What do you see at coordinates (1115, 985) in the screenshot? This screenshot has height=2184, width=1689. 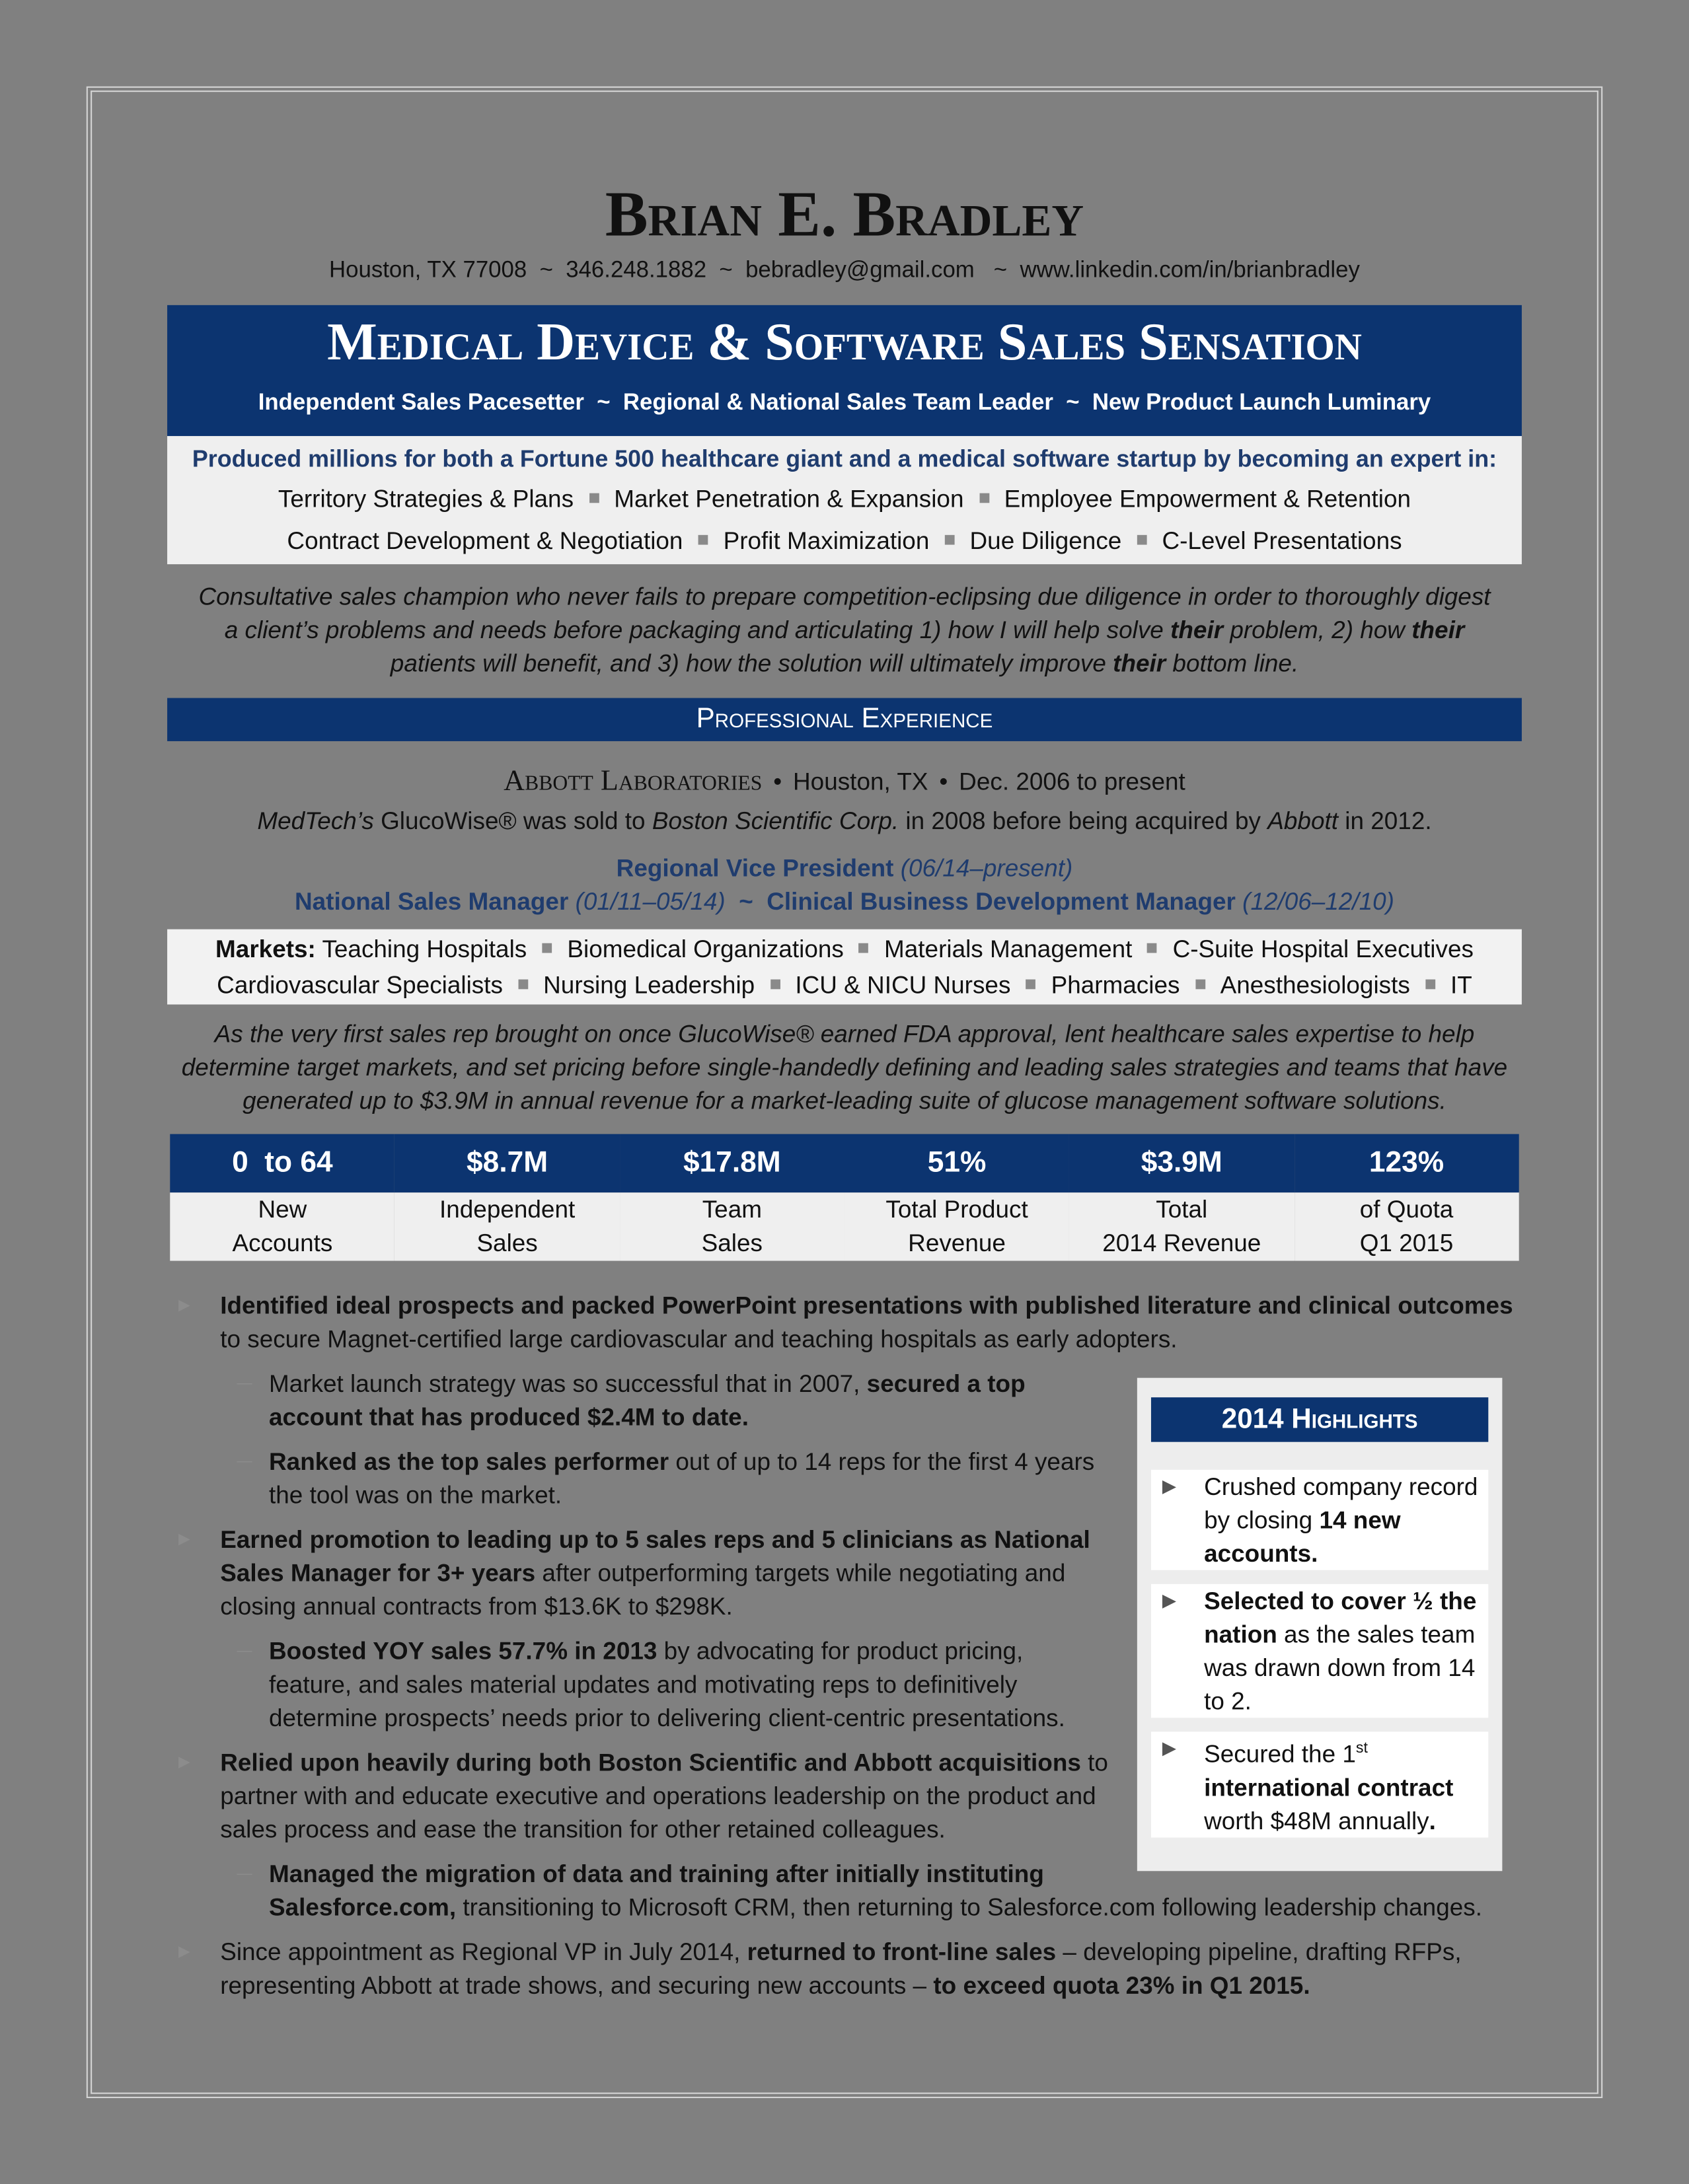 I see `market-item: Pharmacies` at bounding box center [1115, 985].